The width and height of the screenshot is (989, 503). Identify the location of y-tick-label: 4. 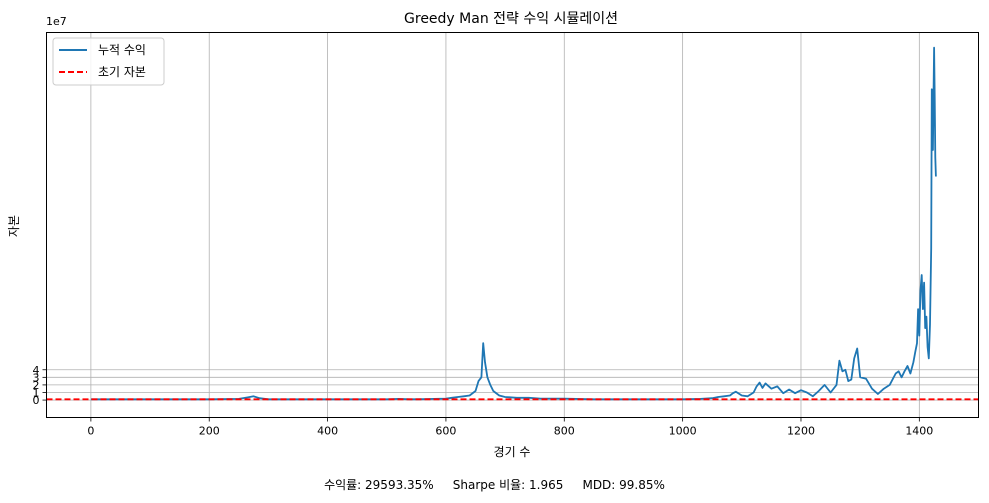
(36, 370).